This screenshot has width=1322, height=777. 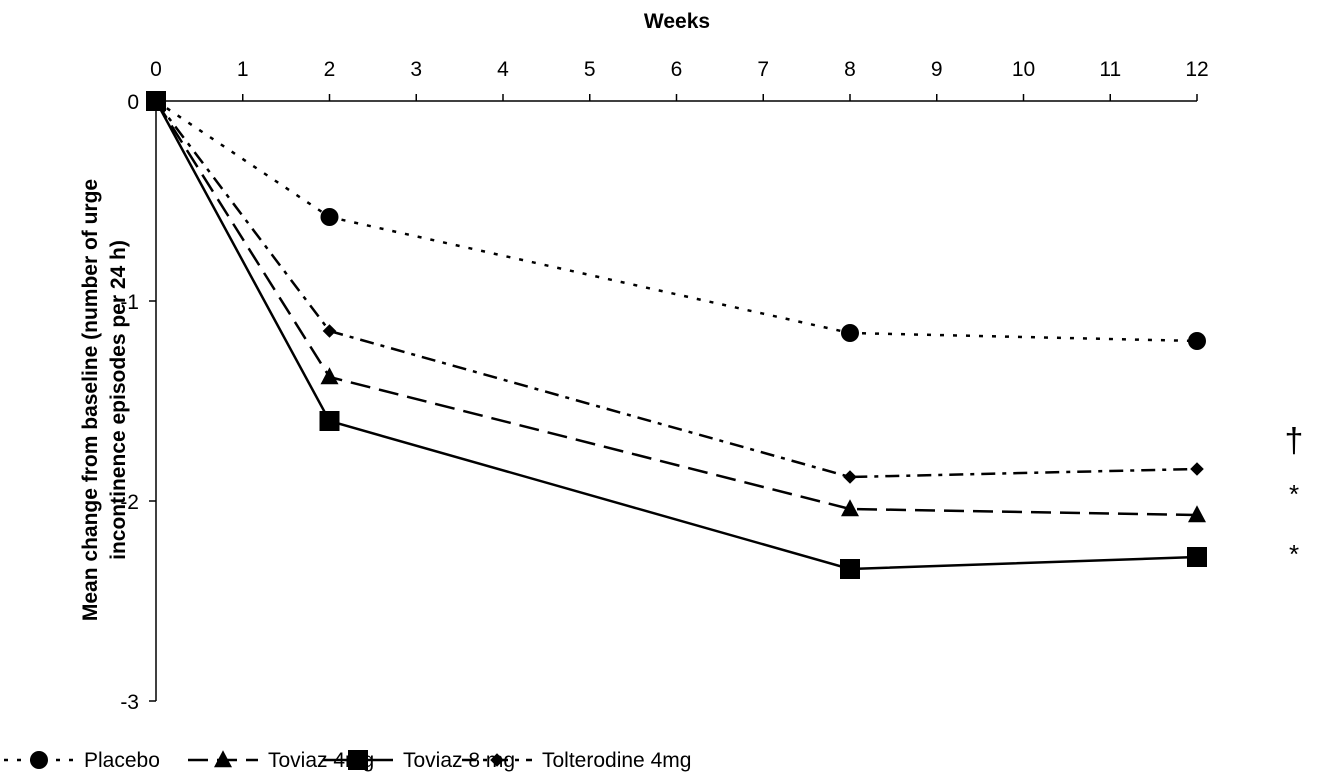 What do you see at coordinates (122, 760) in the screenshot?
I see `legend-label-placebo: Placebo` at bounding box center [122, 760].